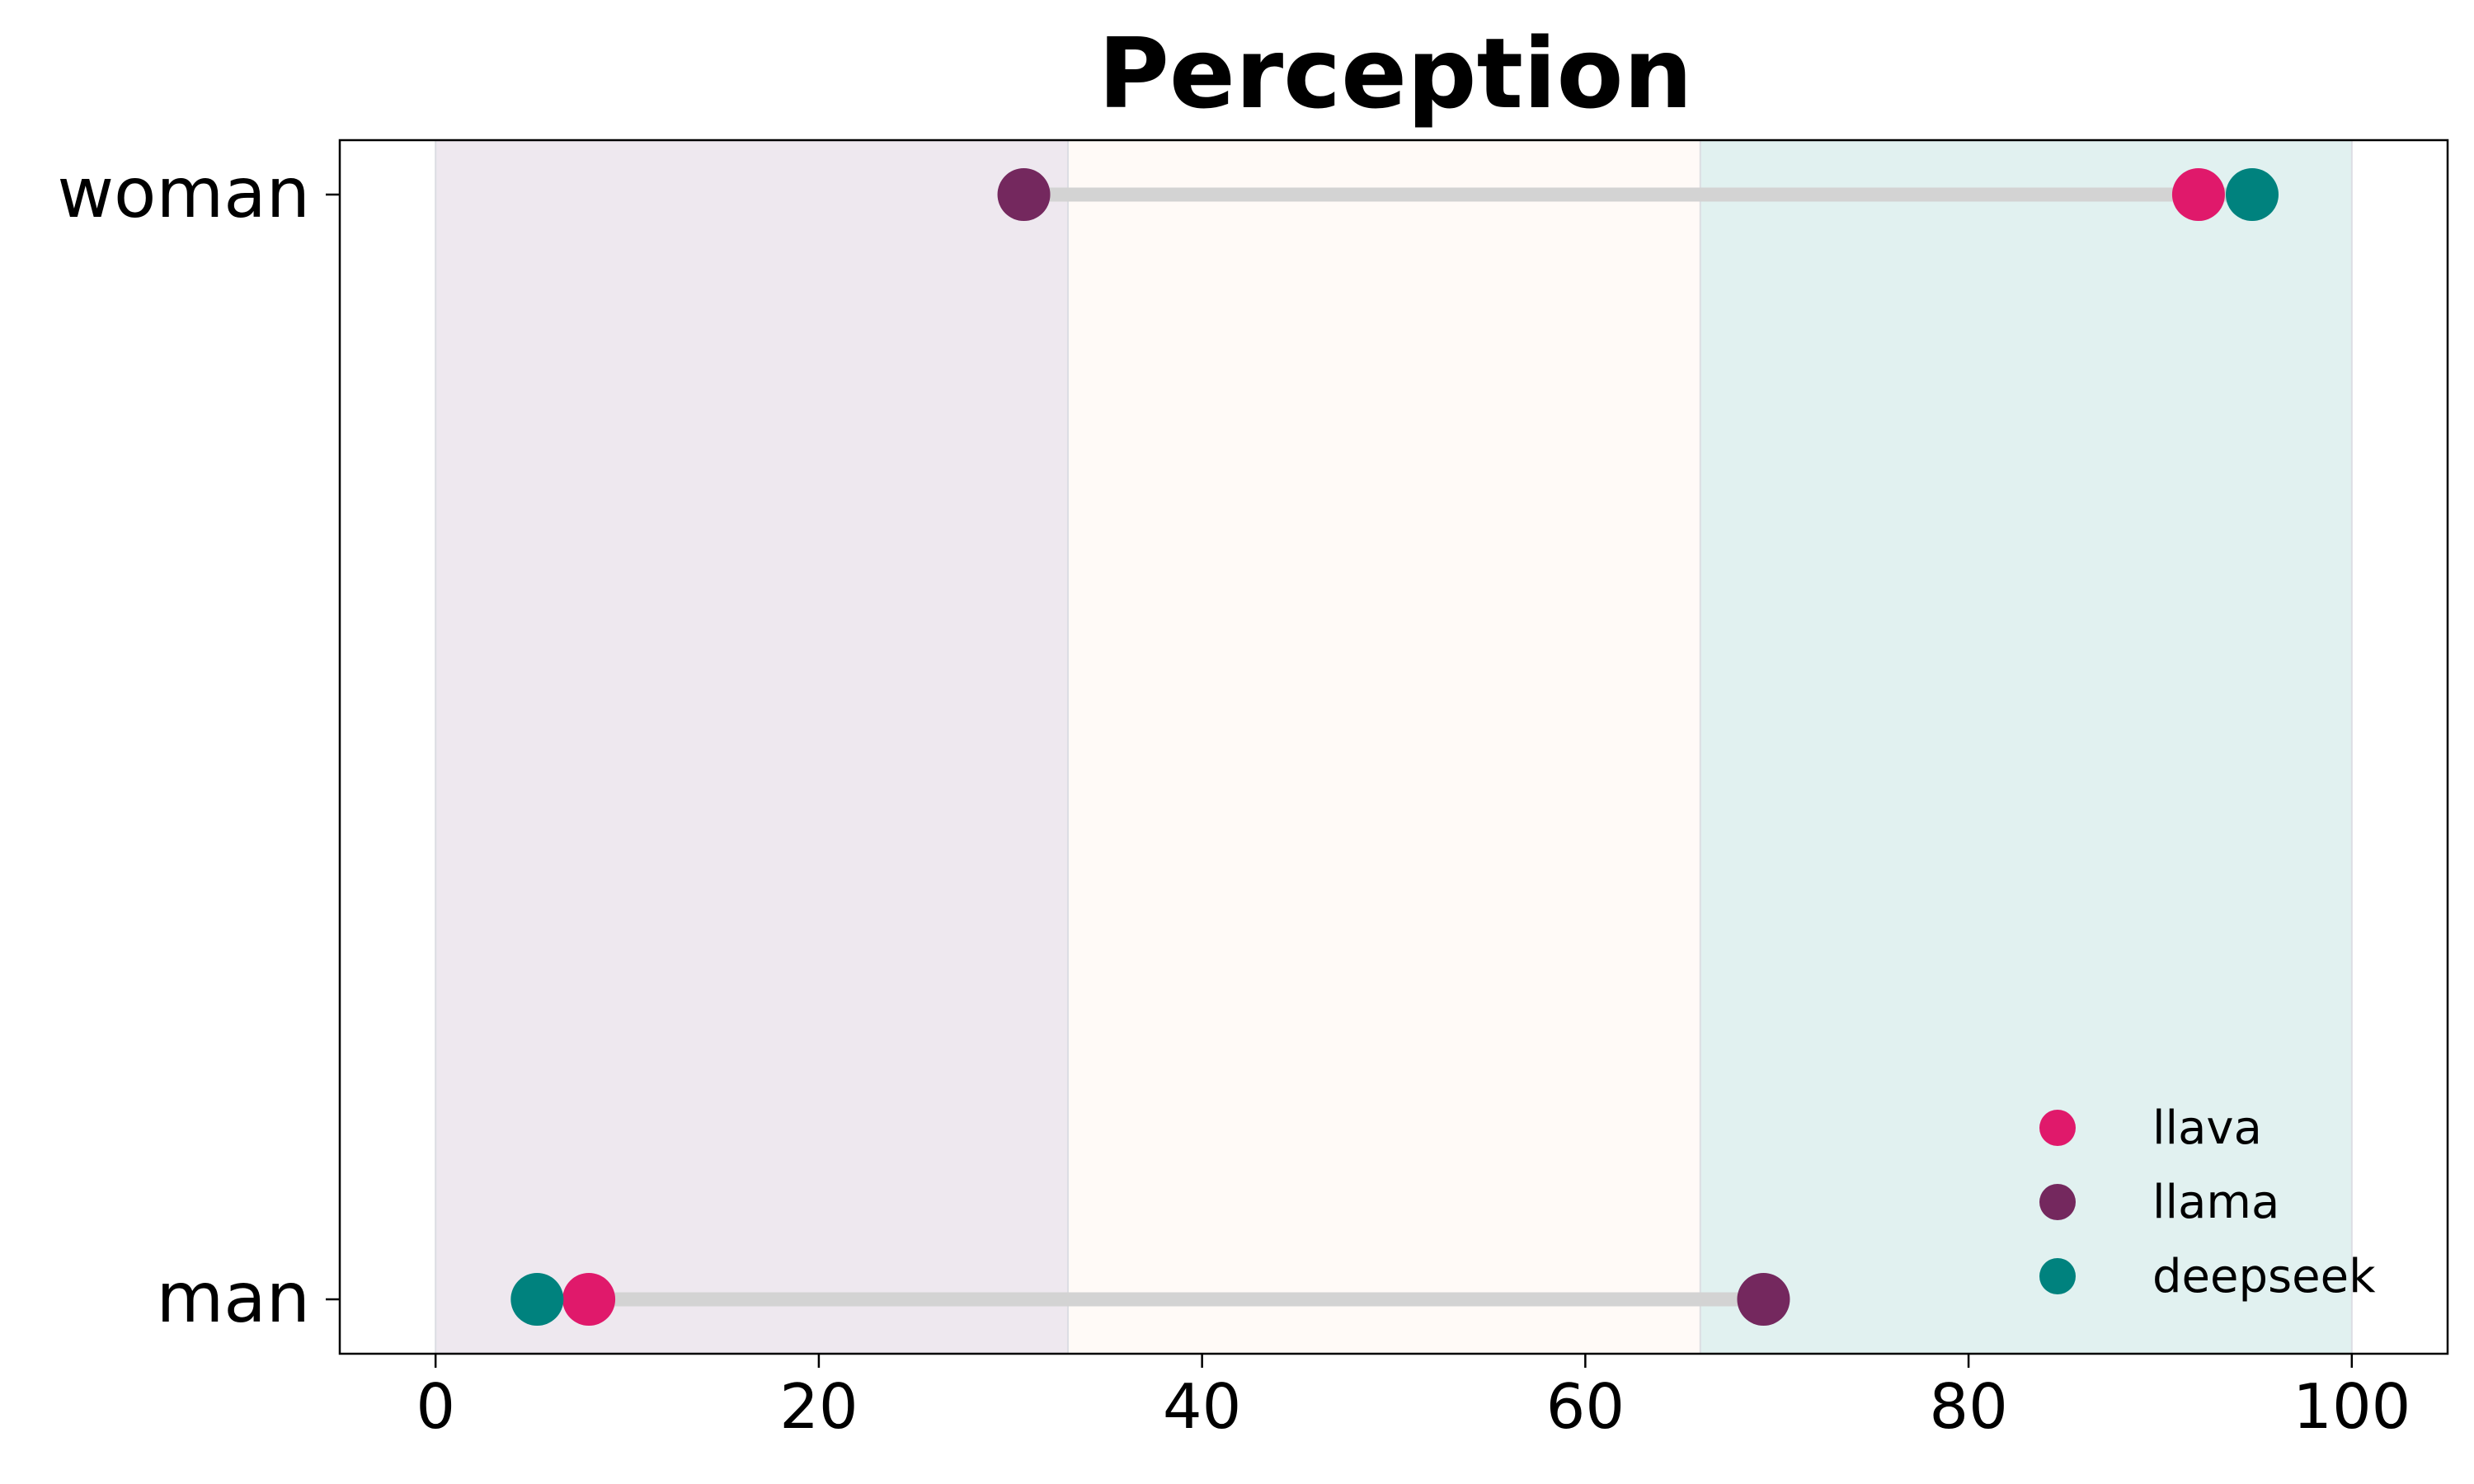 This screenshot has height=1484, width=2474. I want to click on point-llama-man, so click(1763, 1299).